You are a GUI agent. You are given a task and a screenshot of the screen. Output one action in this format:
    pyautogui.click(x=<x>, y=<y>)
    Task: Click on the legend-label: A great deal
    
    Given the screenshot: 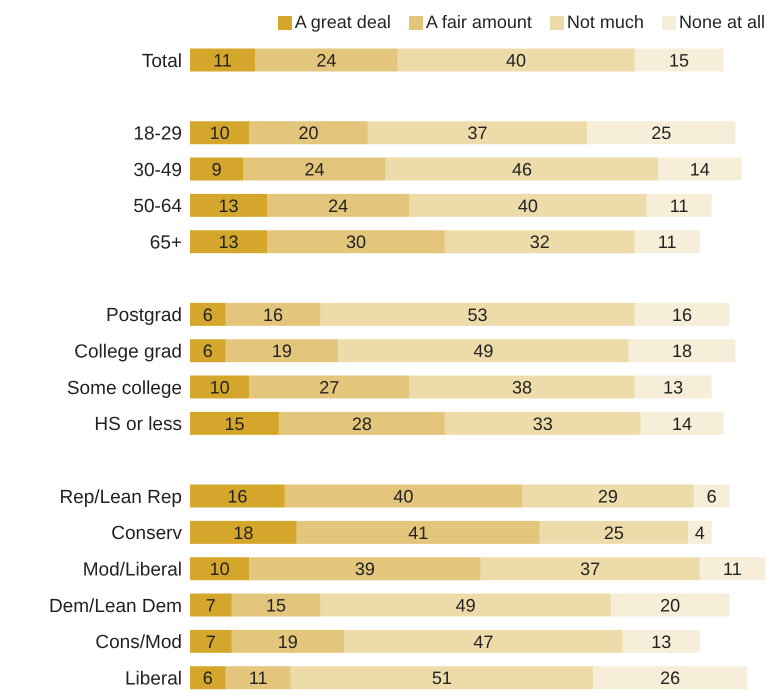 What is the action you would take?
    pyautogui.click(x=342, y=22)
    